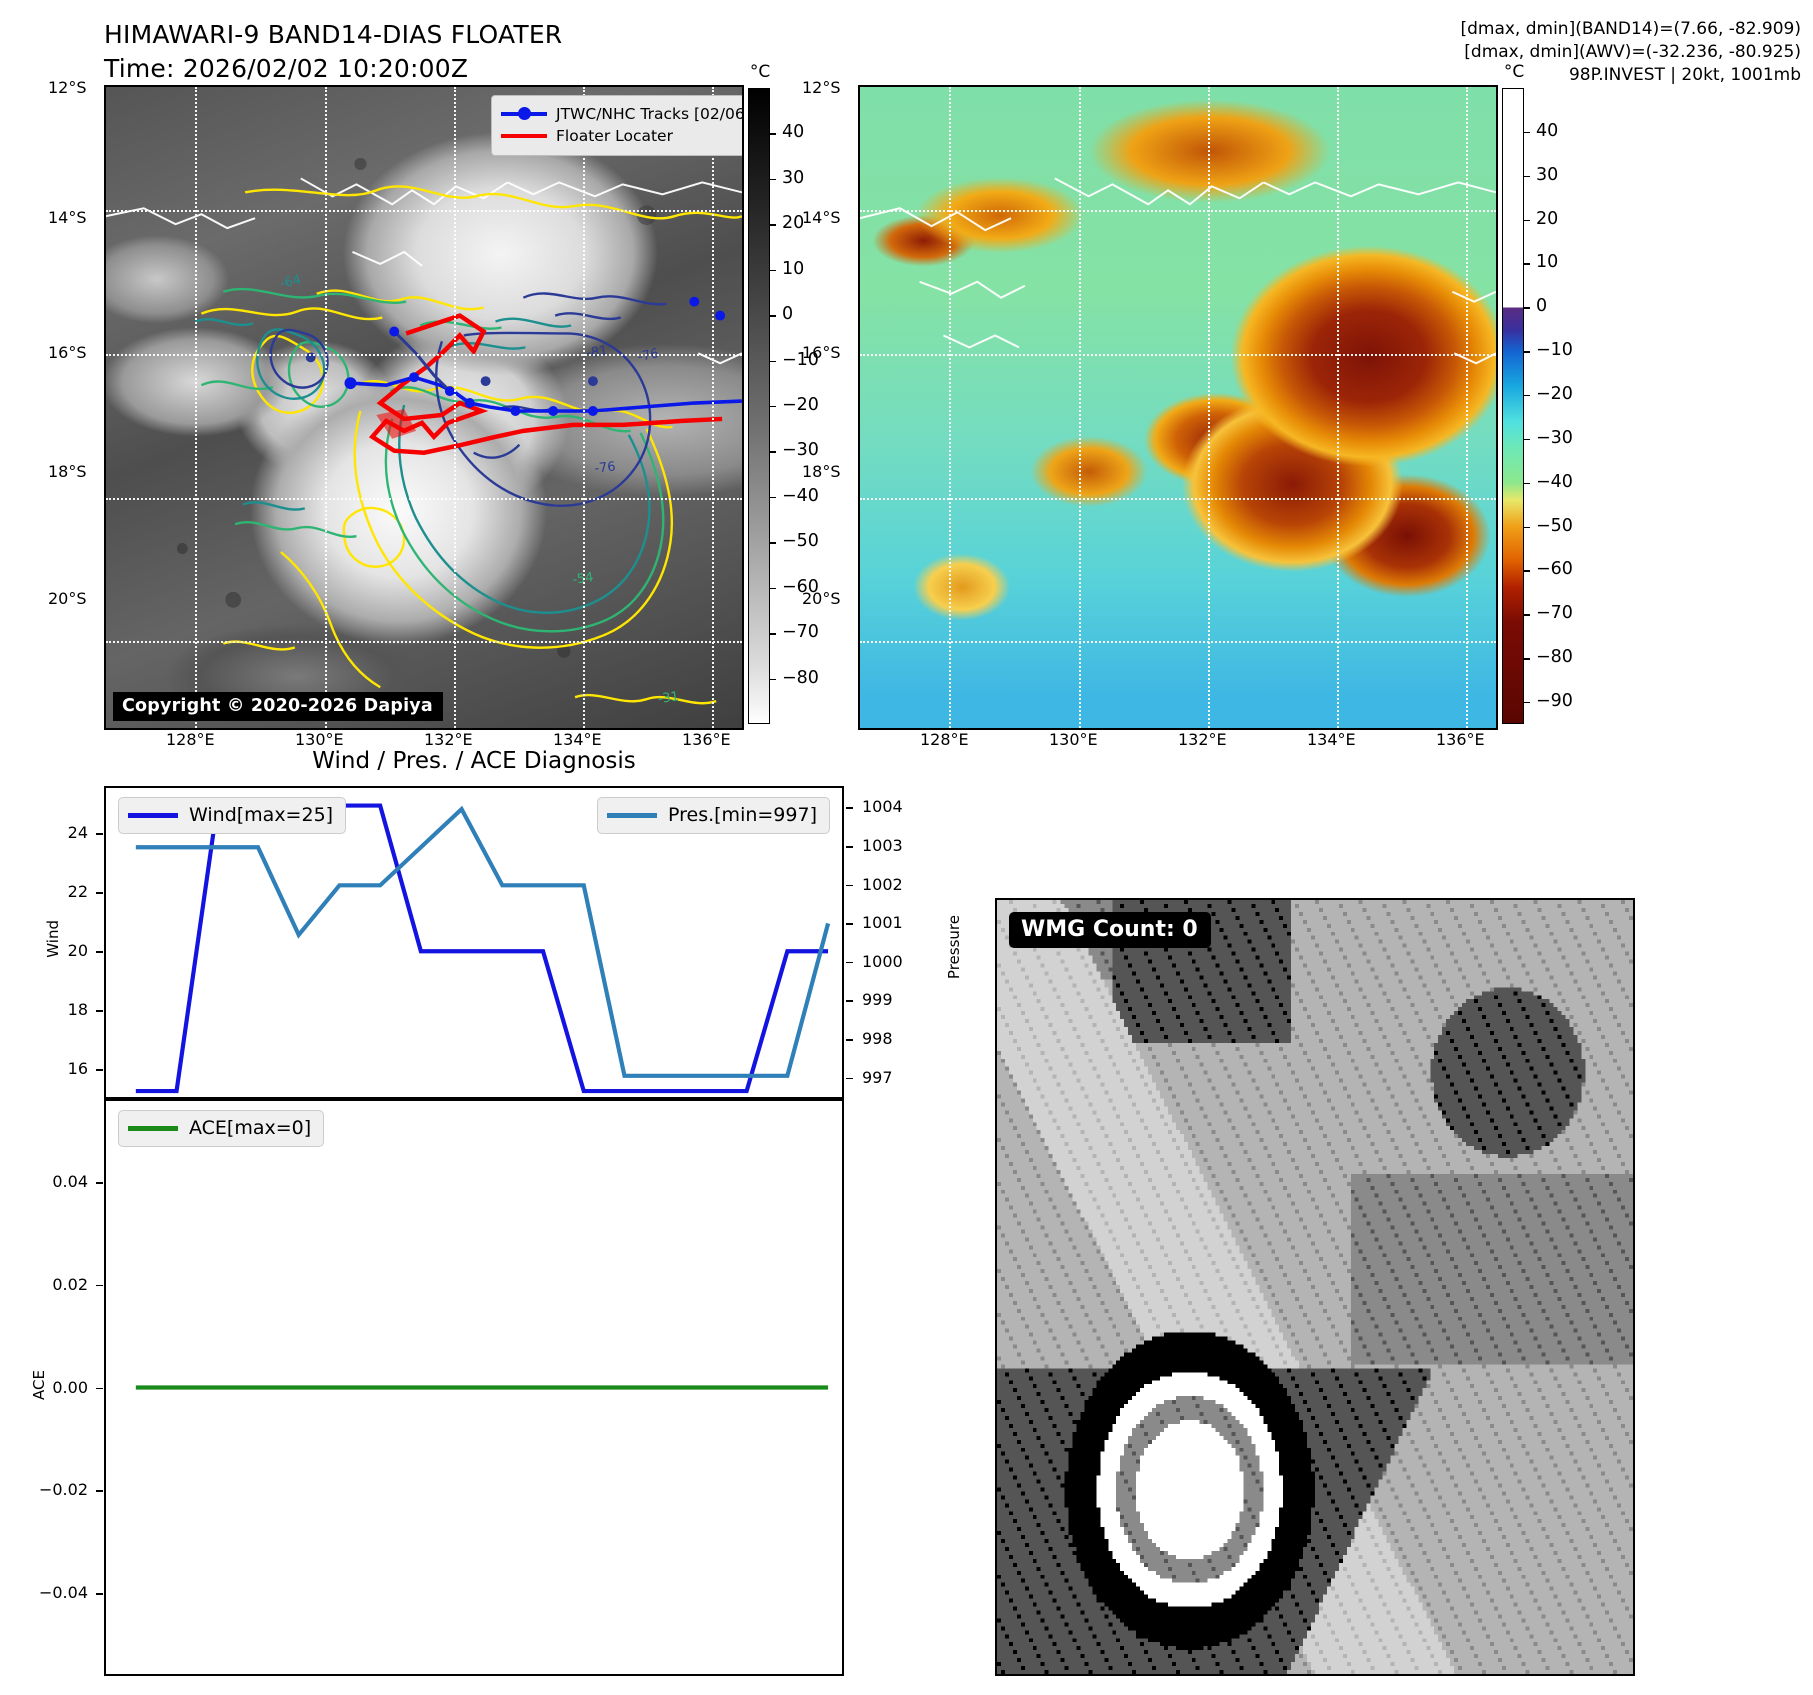  What do you see at coordinates (67, 471) in the screenshot?
I see `ir-lat-tick-18s: 18°S` at bounding box center [67, 471].